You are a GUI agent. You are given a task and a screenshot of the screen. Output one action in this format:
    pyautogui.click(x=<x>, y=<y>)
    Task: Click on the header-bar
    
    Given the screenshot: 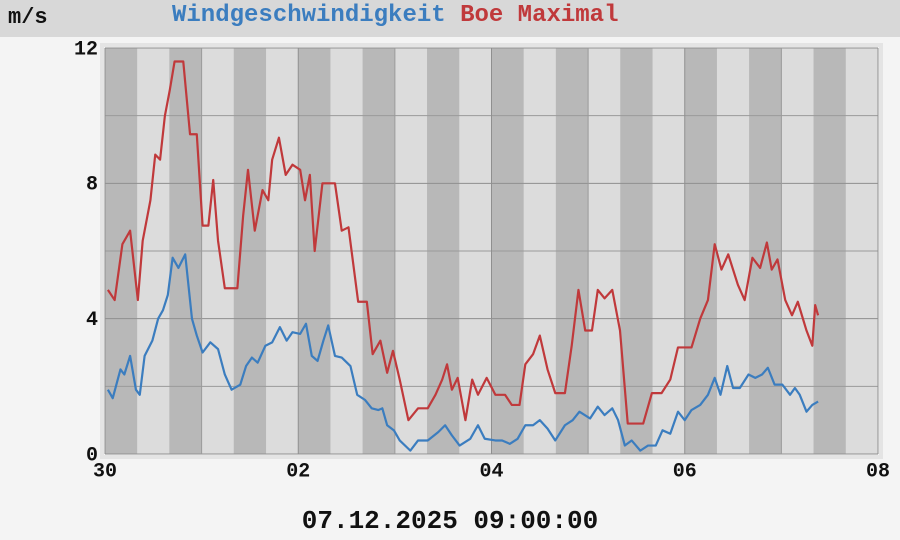 What is the action you would take?
    pyautogui.click(x=450, y=18)
    